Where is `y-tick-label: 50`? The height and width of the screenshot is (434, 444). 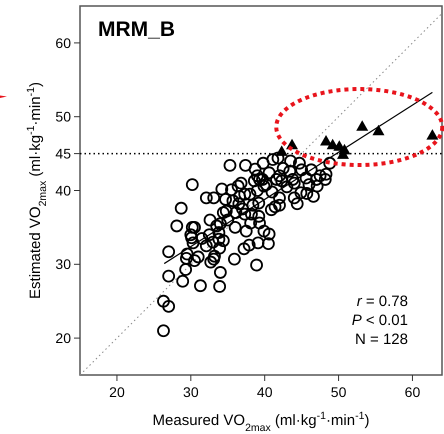
y-tick-label: 50 is located at coordinates (63, 116).